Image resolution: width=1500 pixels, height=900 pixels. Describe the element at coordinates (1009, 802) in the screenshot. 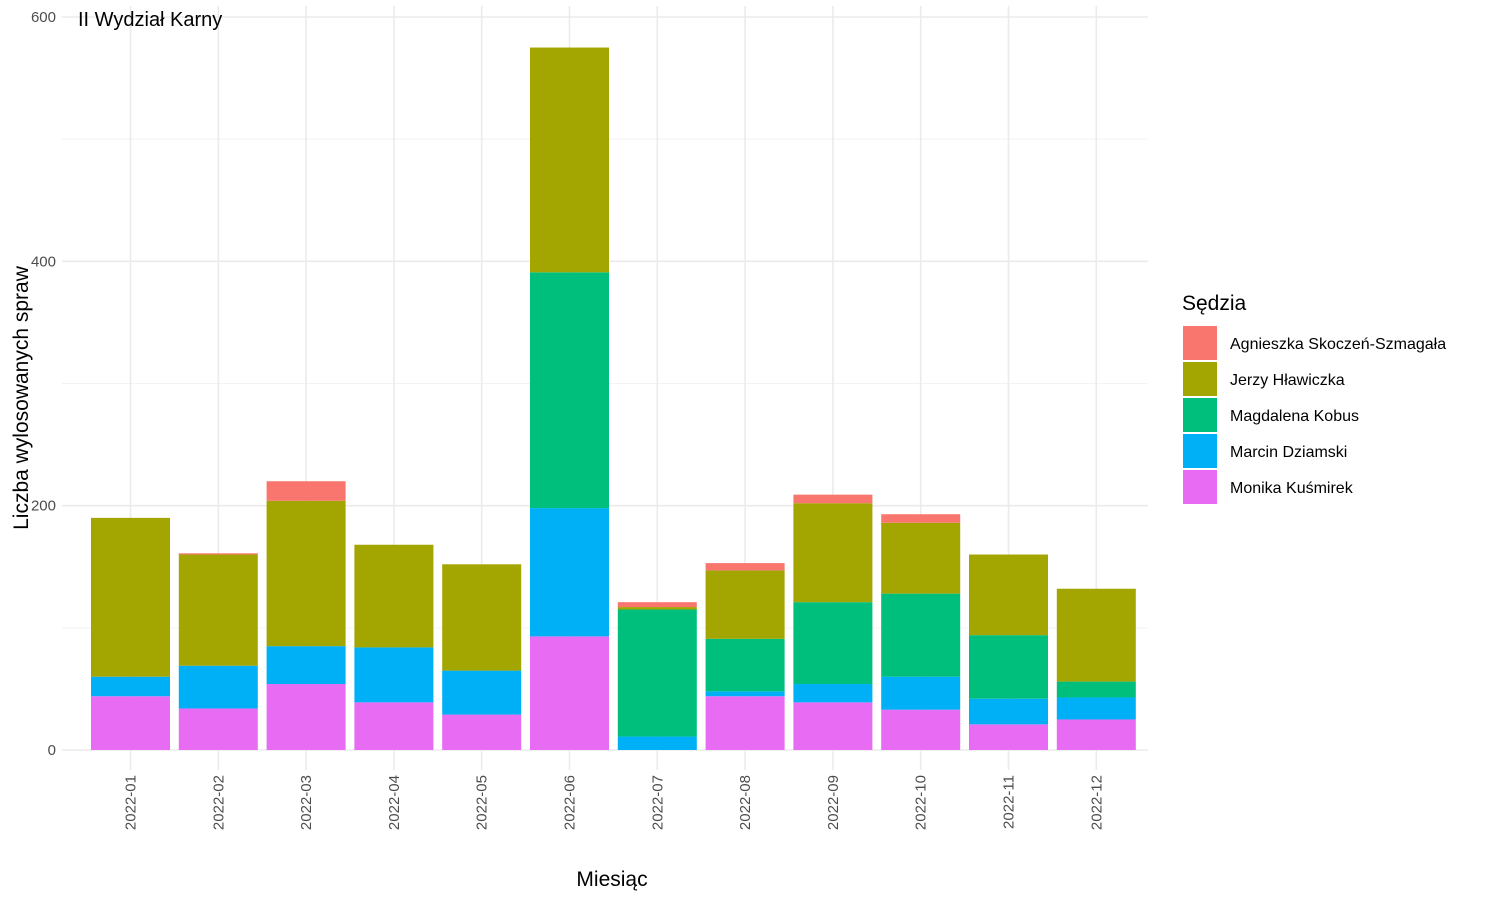

I see `x-tick-label: 2022-11` at that location.